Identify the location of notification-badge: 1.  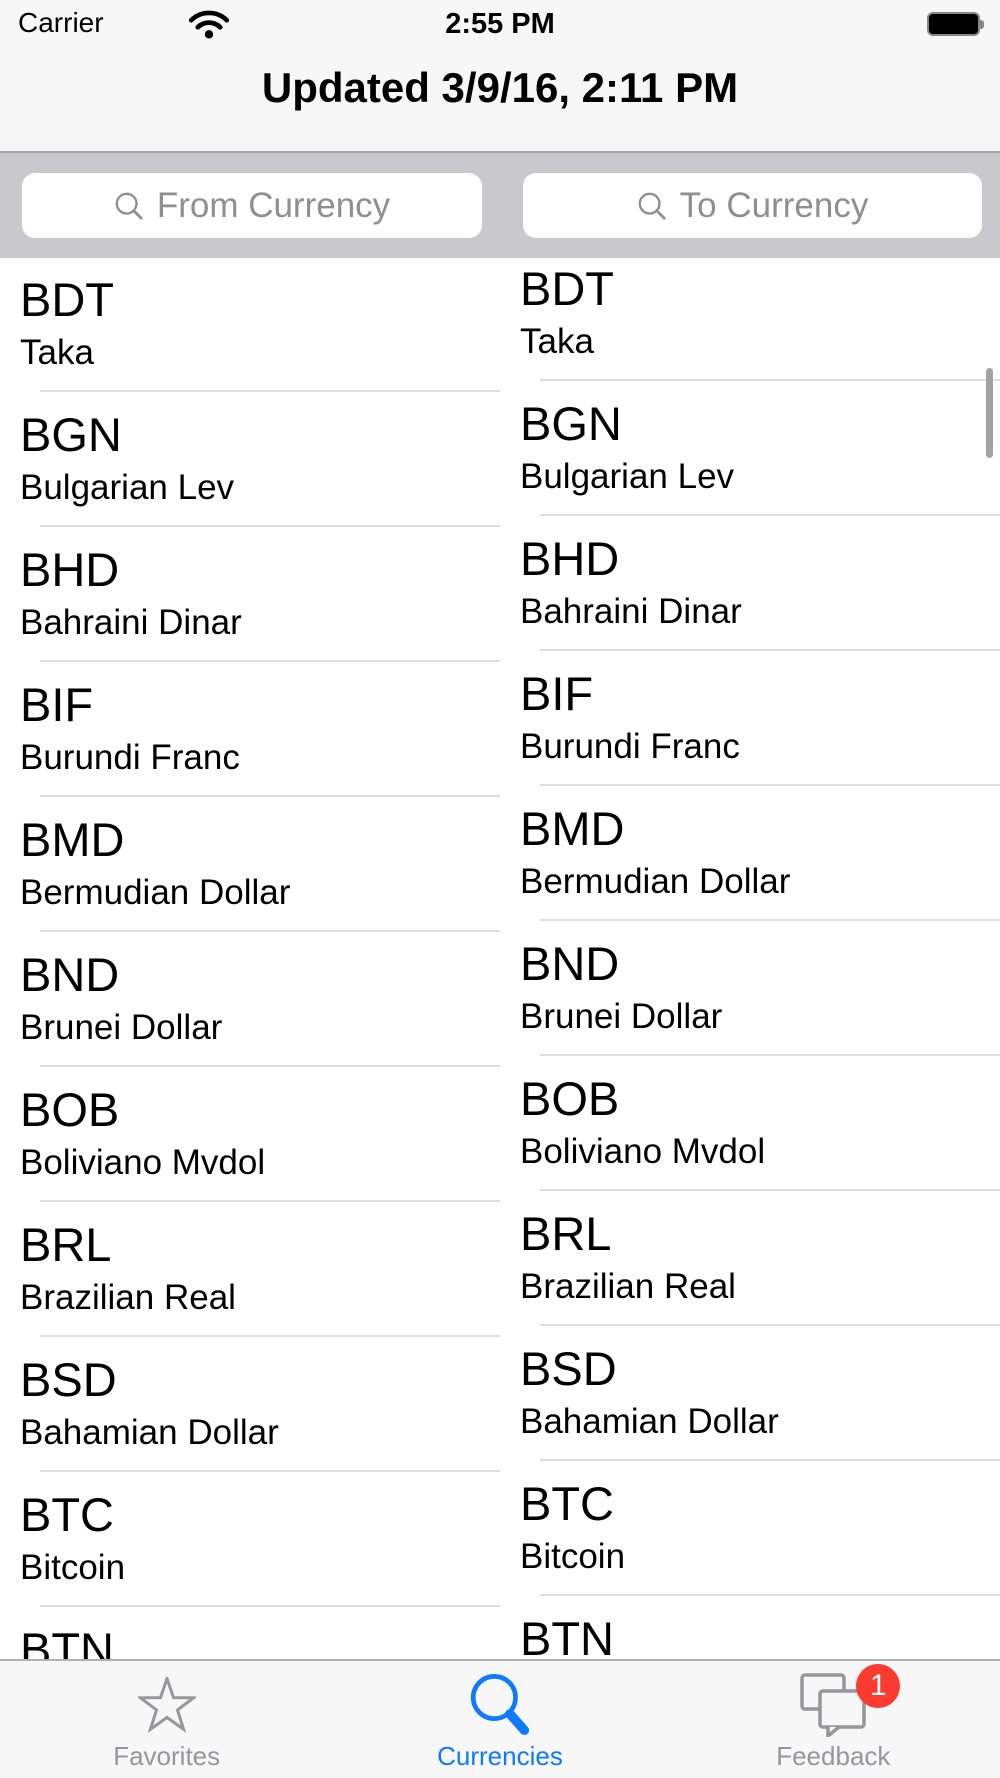
(878, 1686).